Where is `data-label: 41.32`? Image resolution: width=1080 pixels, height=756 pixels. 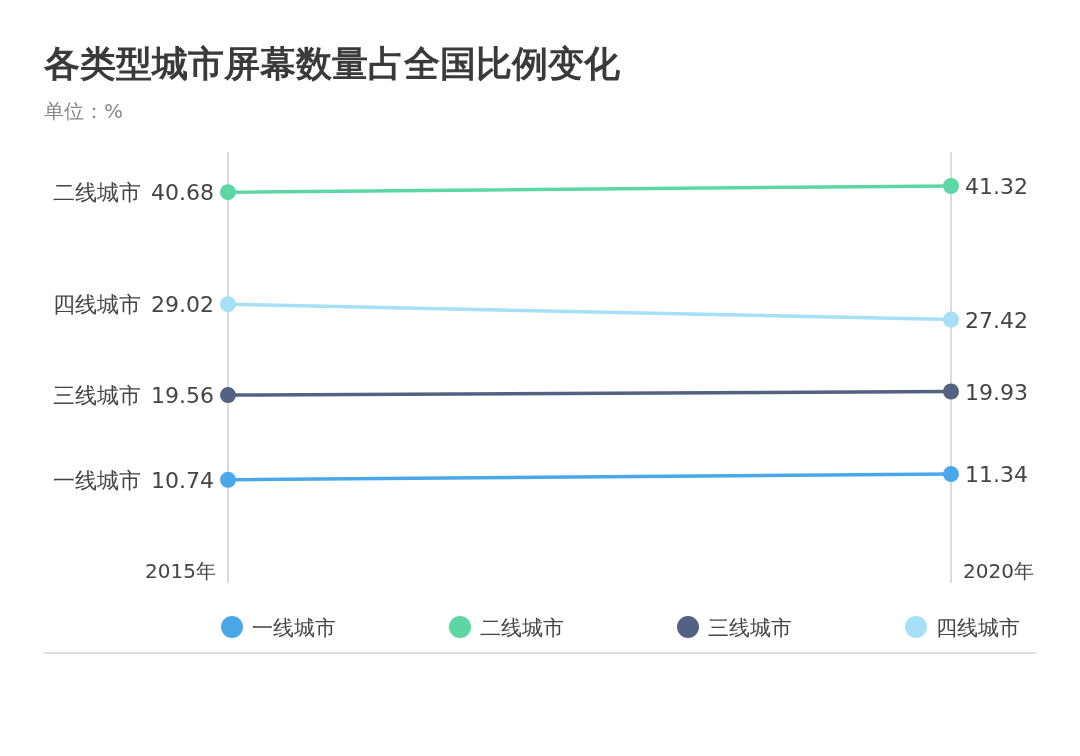
data-label: 41.32 is located at coordinates (996, 186).